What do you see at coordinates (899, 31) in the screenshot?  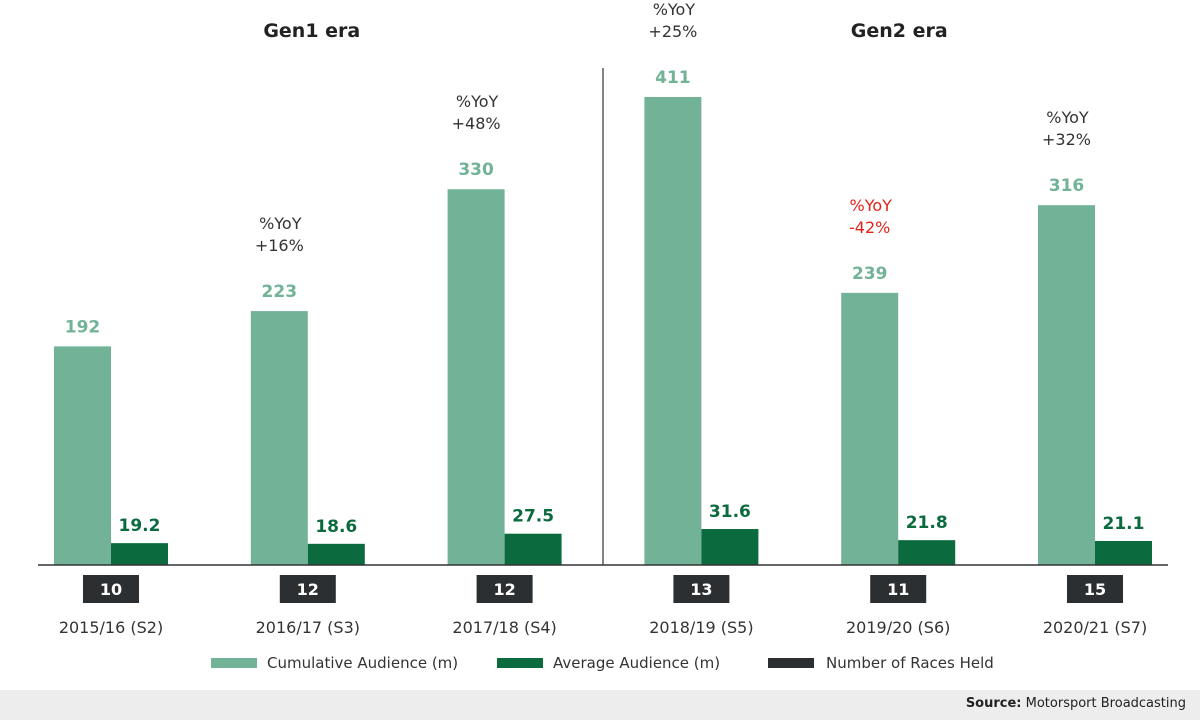 I see `era-label-2: Gen2 era` at bounding box center [899, 31].